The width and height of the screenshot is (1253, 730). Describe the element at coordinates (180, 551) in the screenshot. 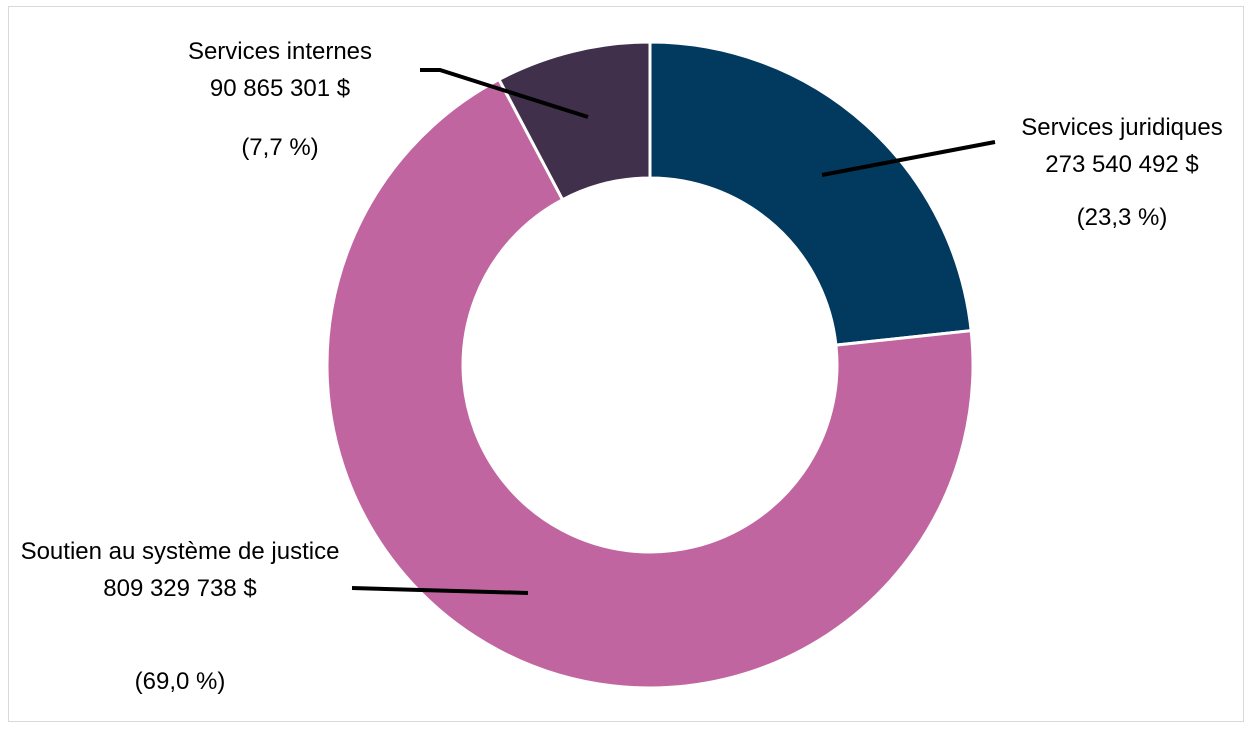

I see `slice-label: Soutien au système de justice` at that location.